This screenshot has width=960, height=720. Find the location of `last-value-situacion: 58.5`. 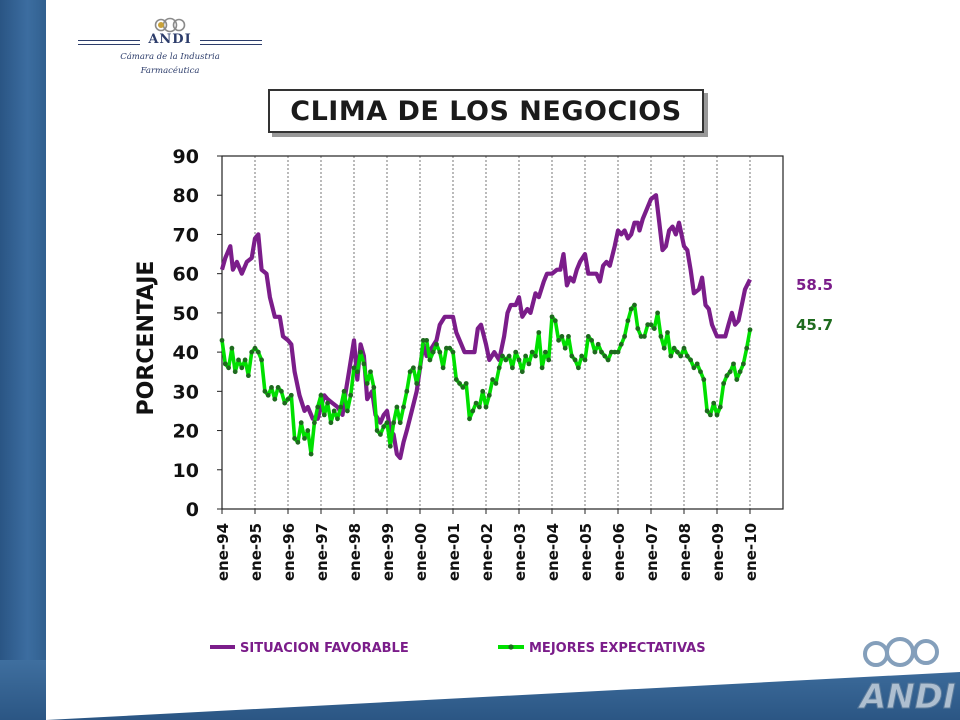

last-value-situacion: 58.5 is located at coordinates (814, 285).